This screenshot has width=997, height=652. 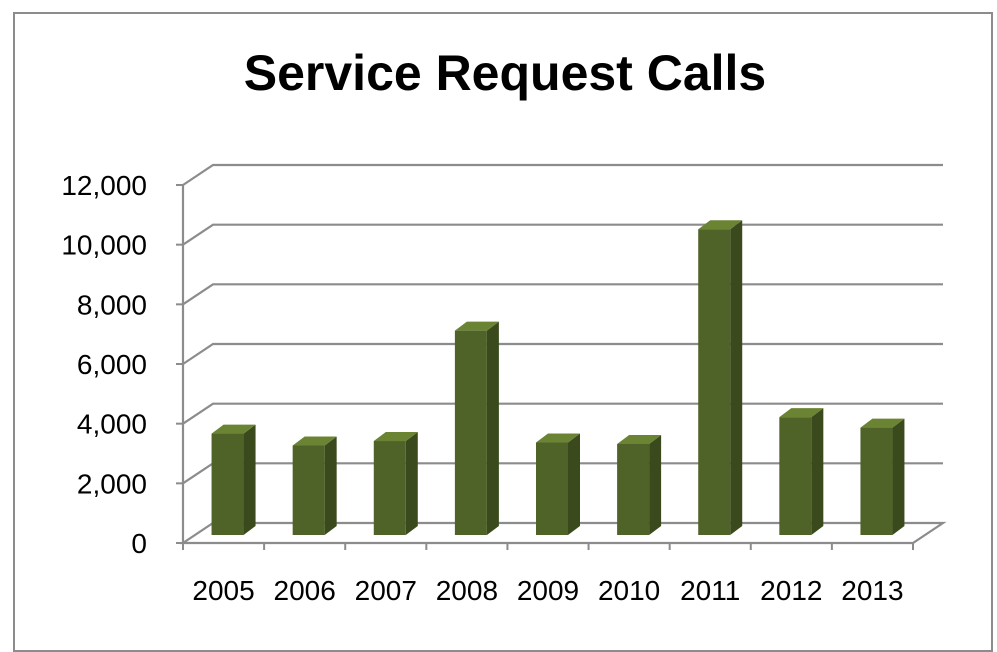 What do you see at coordinates (710, 590) in the screenshot?
I see `x-tick-label: 2011` at bounding box center [710, 590].